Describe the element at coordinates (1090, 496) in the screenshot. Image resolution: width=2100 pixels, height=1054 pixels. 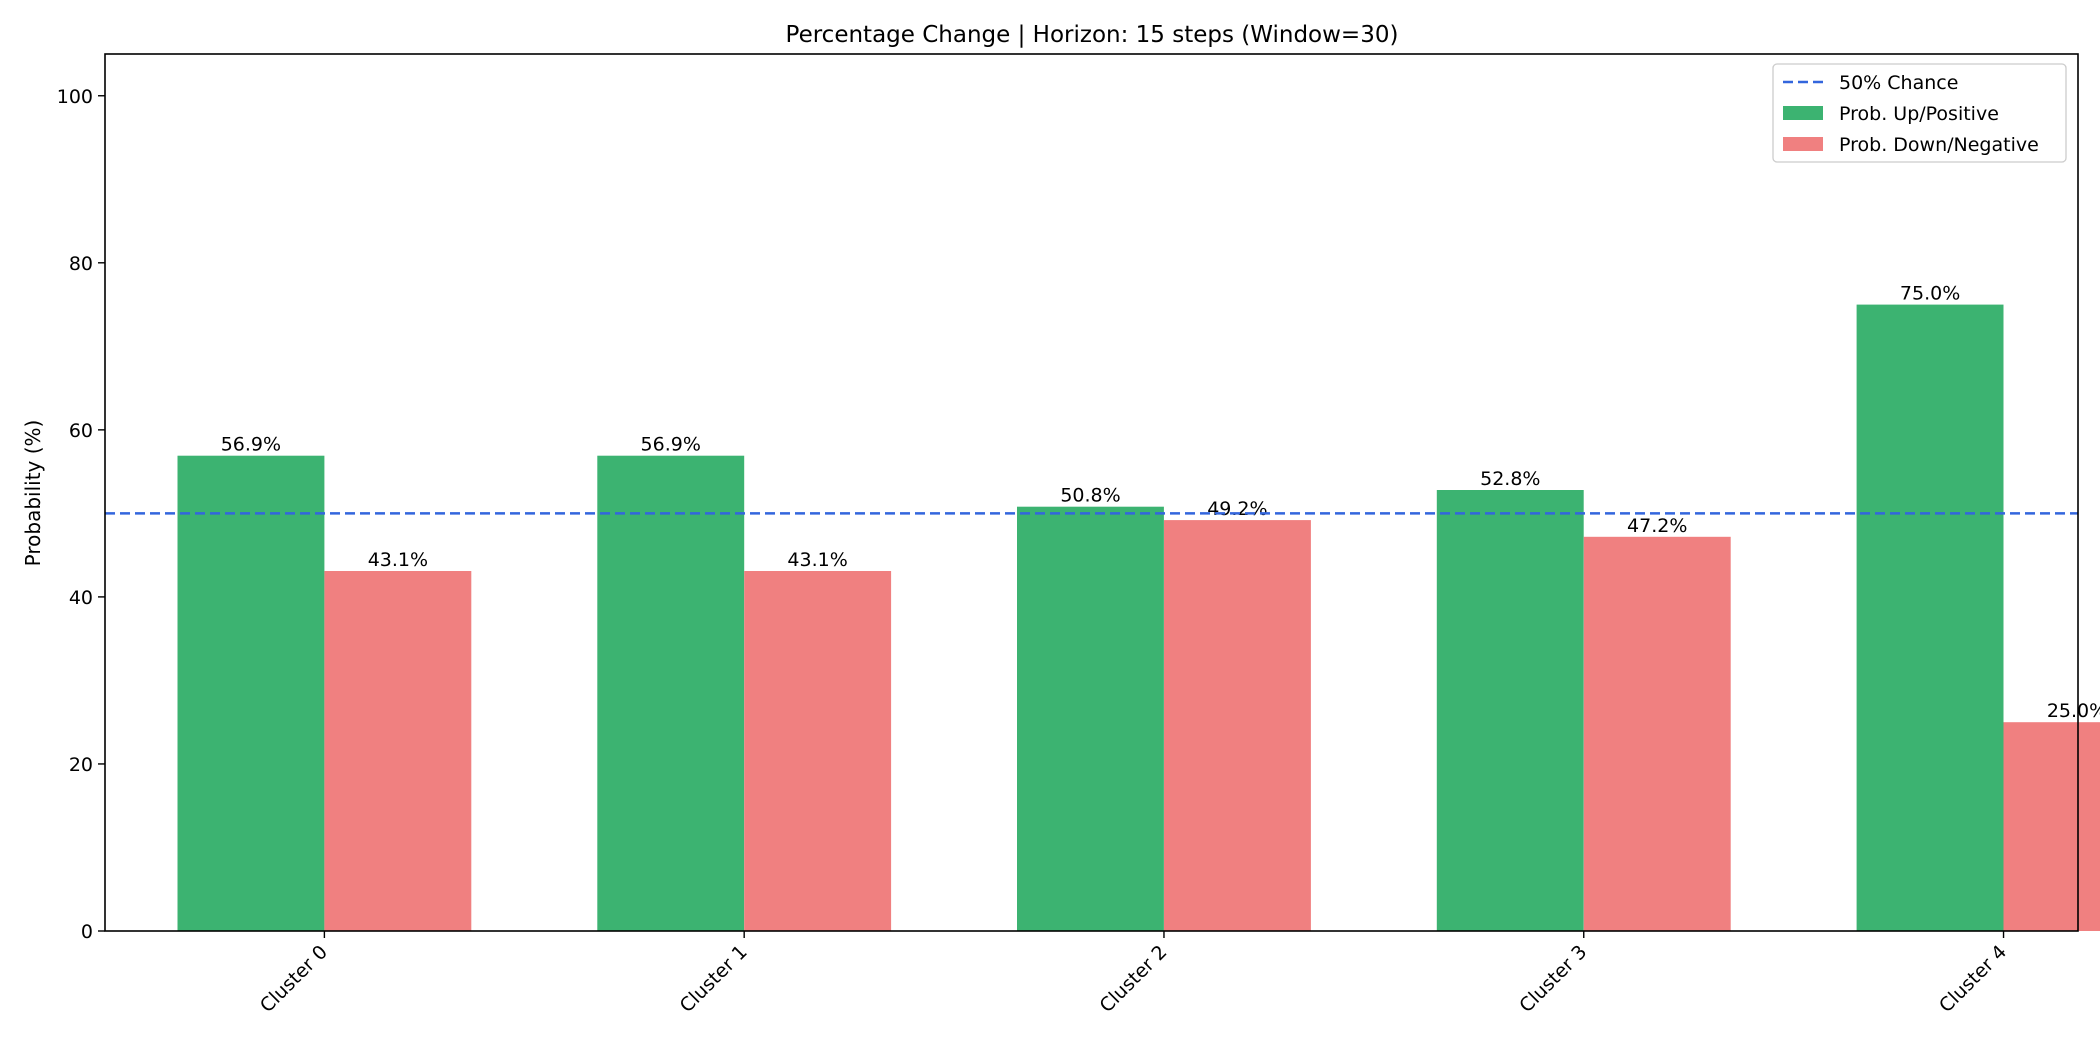
I see `data-label: 50.8%` at that location.